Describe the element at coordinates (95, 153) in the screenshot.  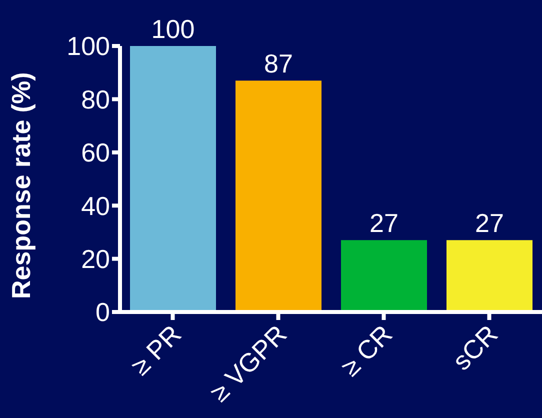
I see `y-tick-label: 60` at that location.